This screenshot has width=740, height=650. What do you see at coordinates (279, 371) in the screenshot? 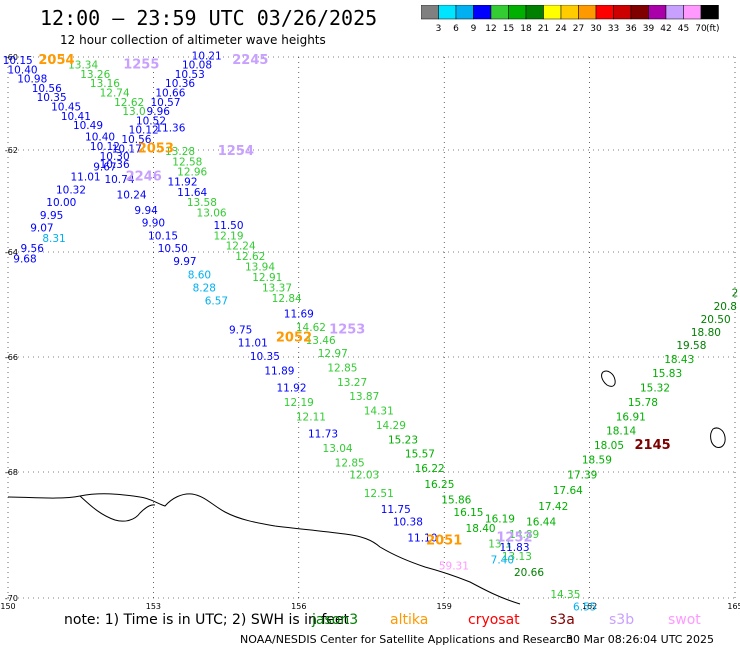
I see `wave-height-value: 11.89` at bounding box center [279, 371].